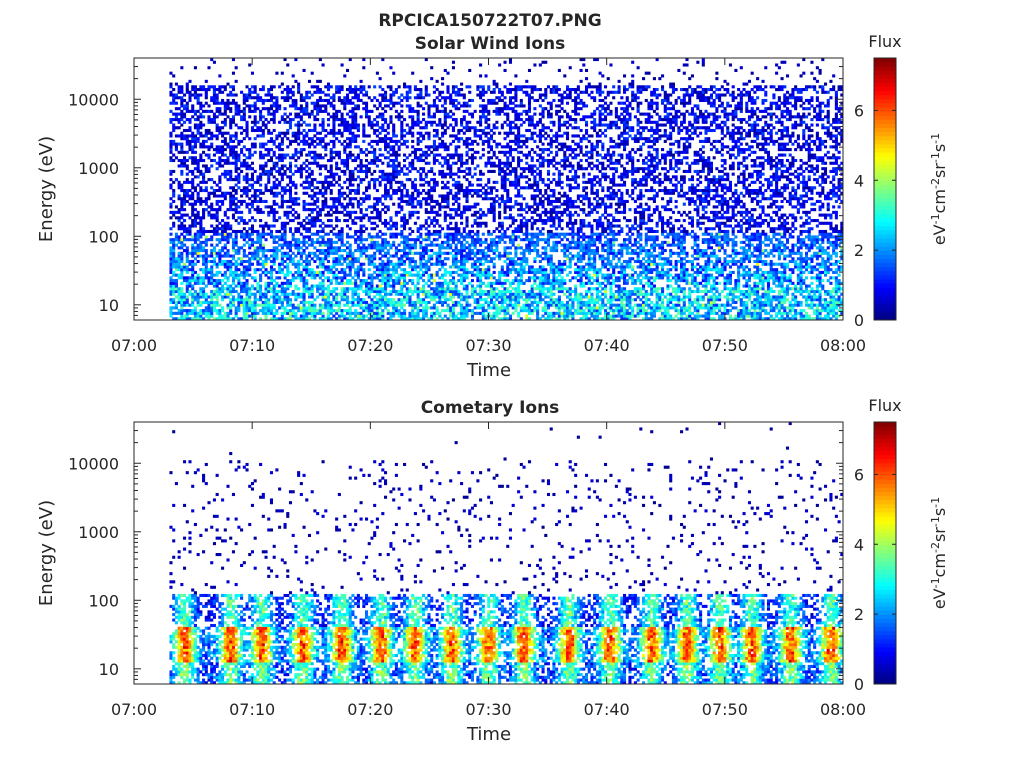  I want to click on cometary-ylabel: Energy (eV), so click(46, 553).